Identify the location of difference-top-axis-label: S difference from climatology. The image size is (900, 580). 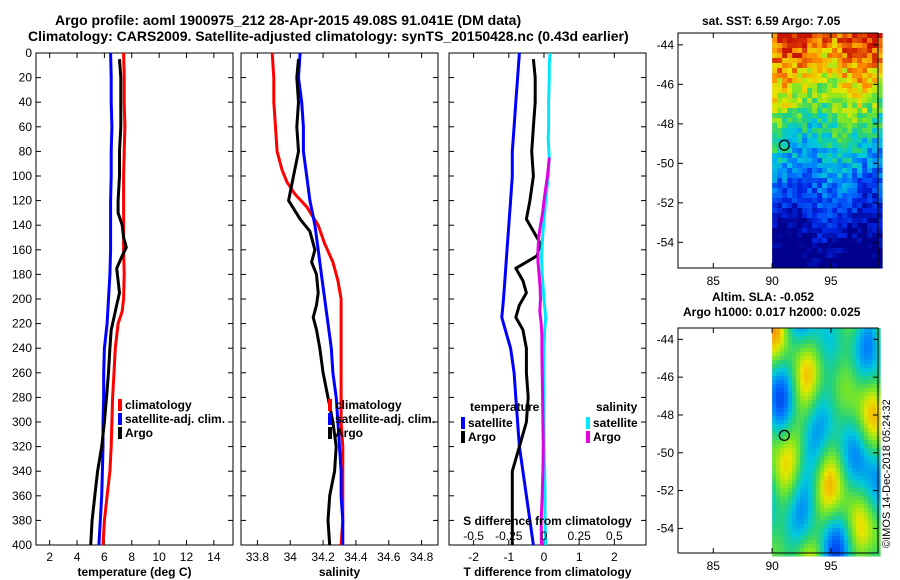
(547, 521).